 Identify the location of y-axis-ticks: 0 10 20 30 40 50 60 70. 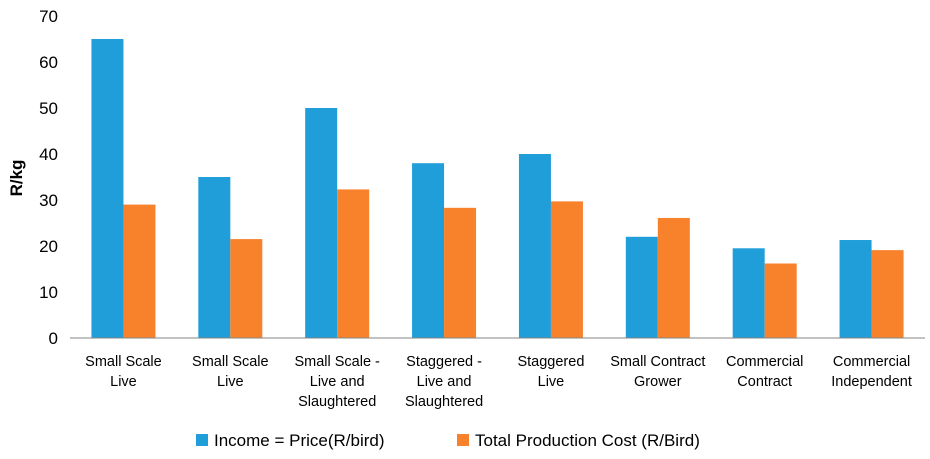
(48, 177).